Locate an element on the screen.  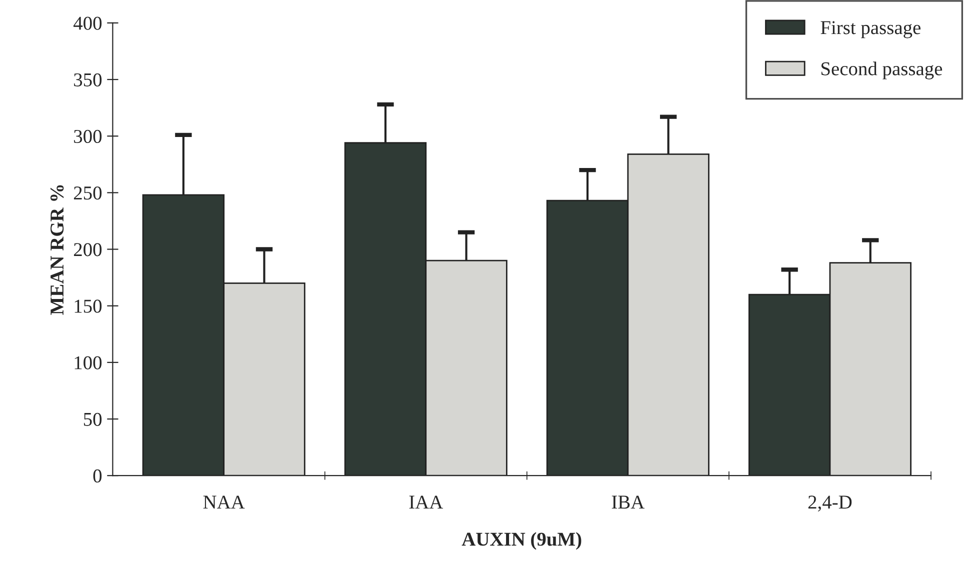
y-tick-label: 250 is located at coordinates (88, 193).